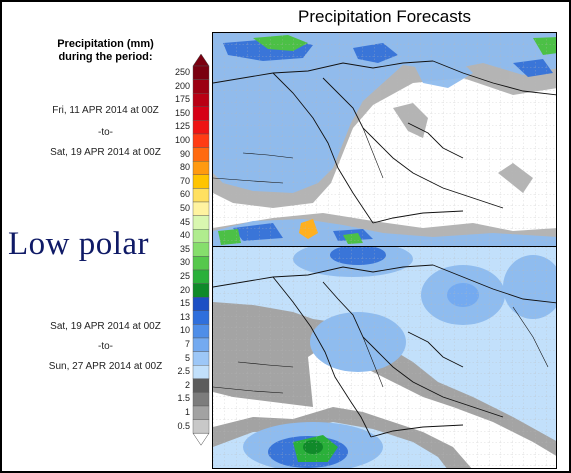  Describe the element at coordinates (187, 412) in the screenshot. I see `scale-label-1: 1` at that location.